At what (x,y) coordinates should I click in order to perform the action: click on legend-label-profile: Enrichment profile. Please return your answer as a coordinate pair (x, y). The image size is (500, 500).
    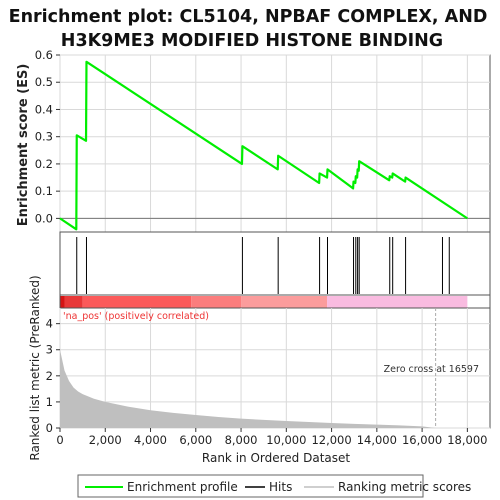
    Looking at the image, I should click on (182, 487).